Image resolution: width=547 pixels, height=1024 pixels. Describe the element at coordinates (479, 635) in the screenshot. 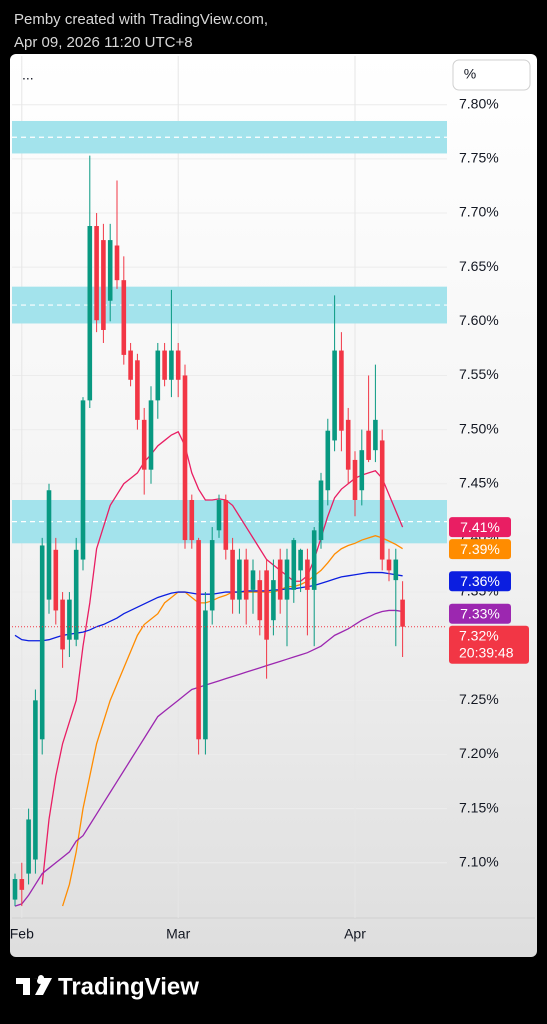

I see `last-price-label: 7.32%` at that location.